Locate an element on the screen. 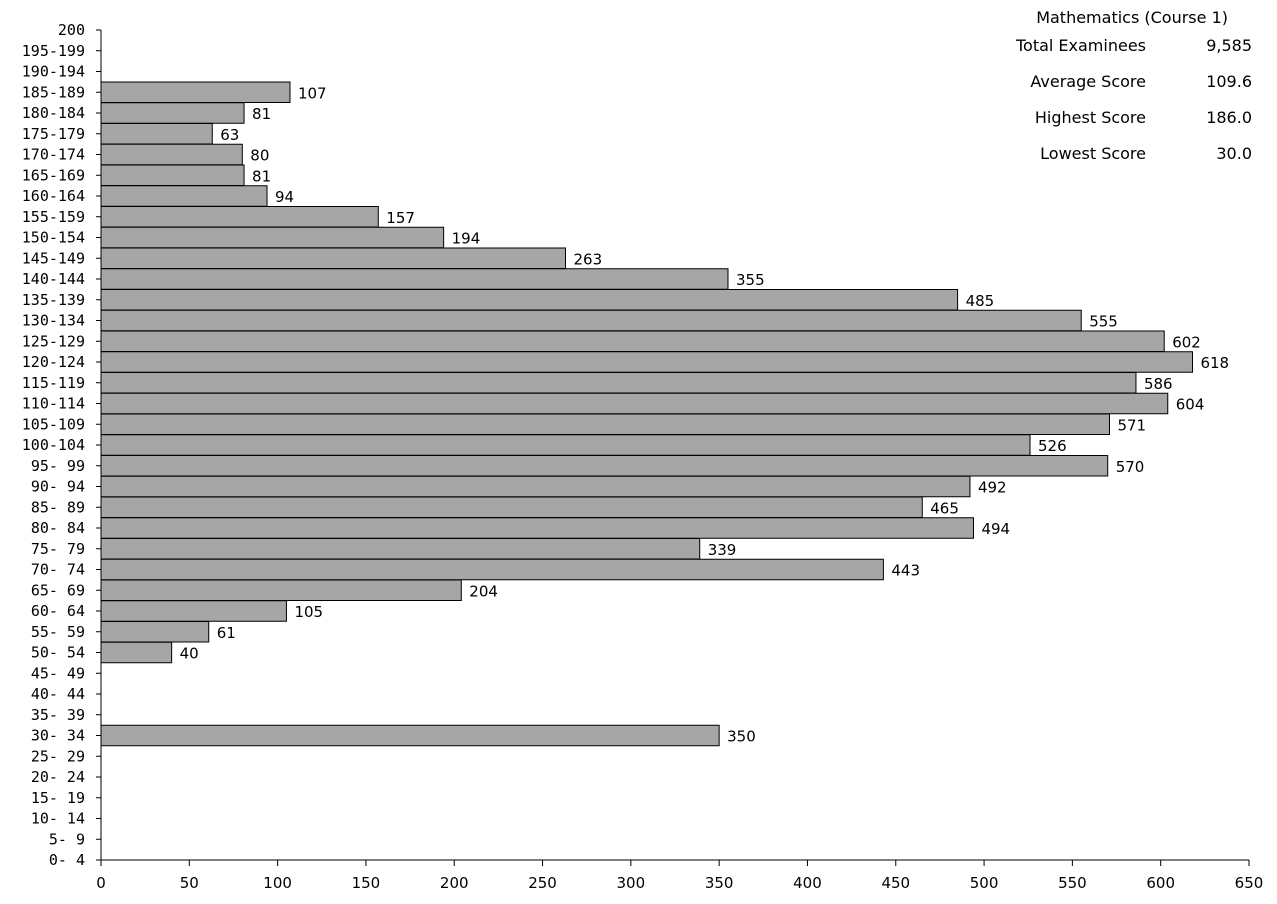 The width and height of the screenshot is (1277, 904). category-label: 65- 69 is located at coordinates (58, 590).